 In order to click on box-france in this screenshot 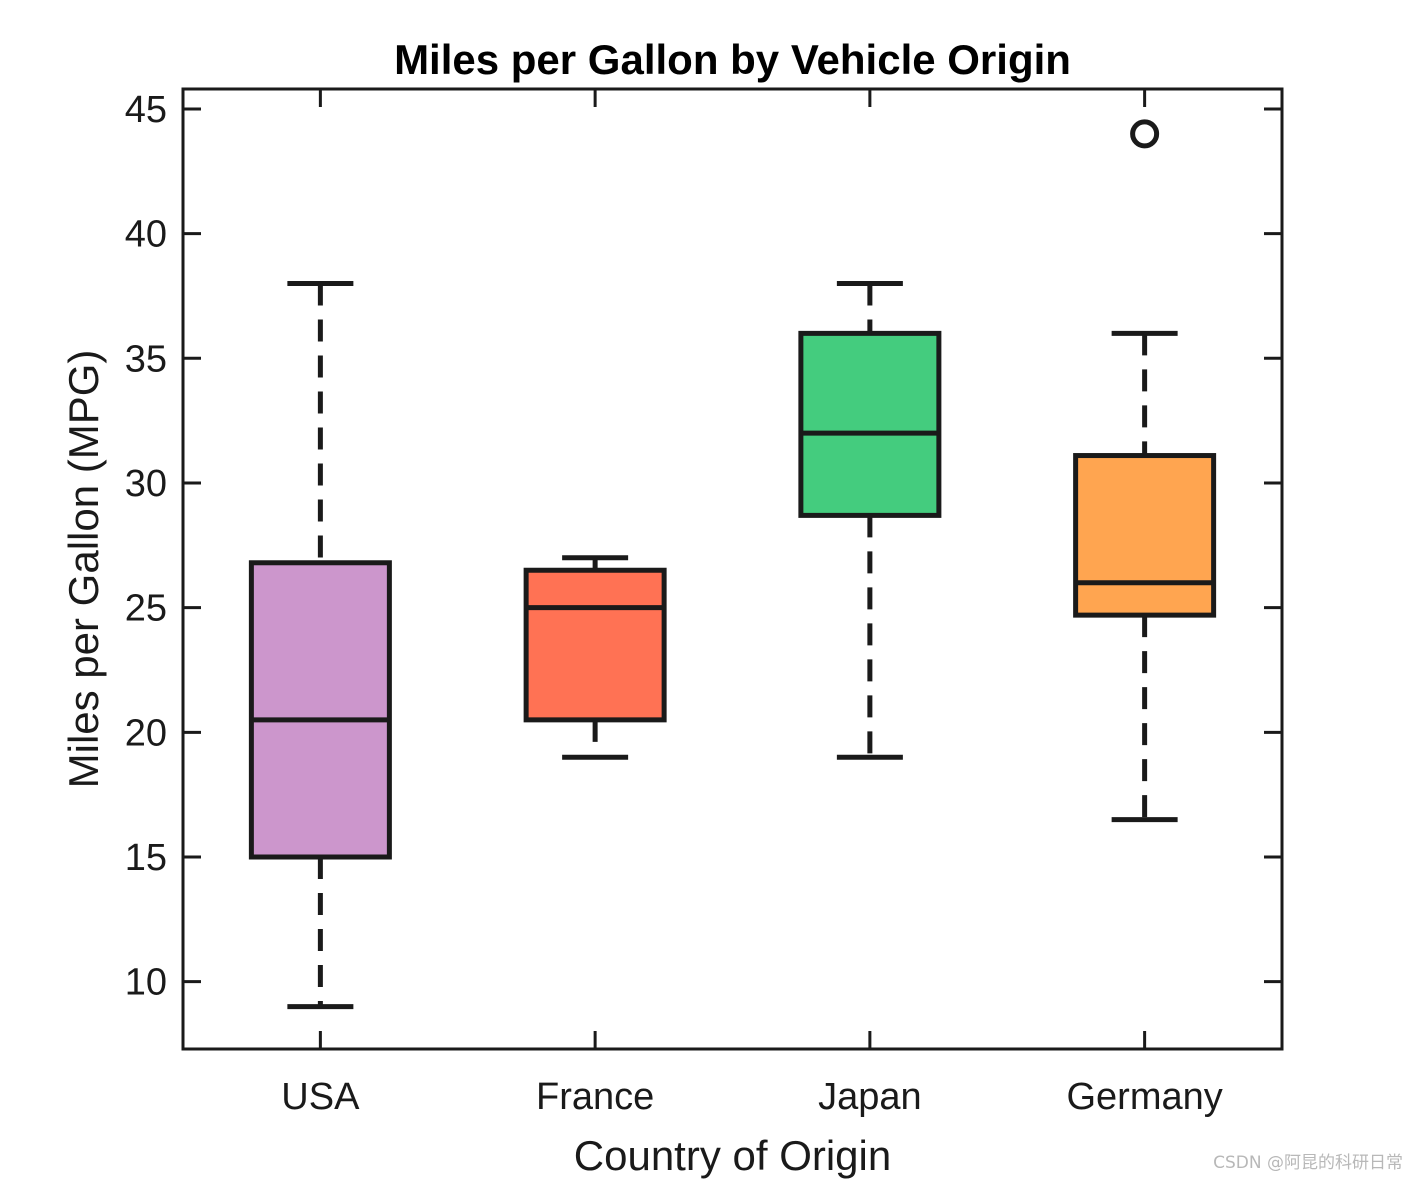, I will do `click(595, 645)`.